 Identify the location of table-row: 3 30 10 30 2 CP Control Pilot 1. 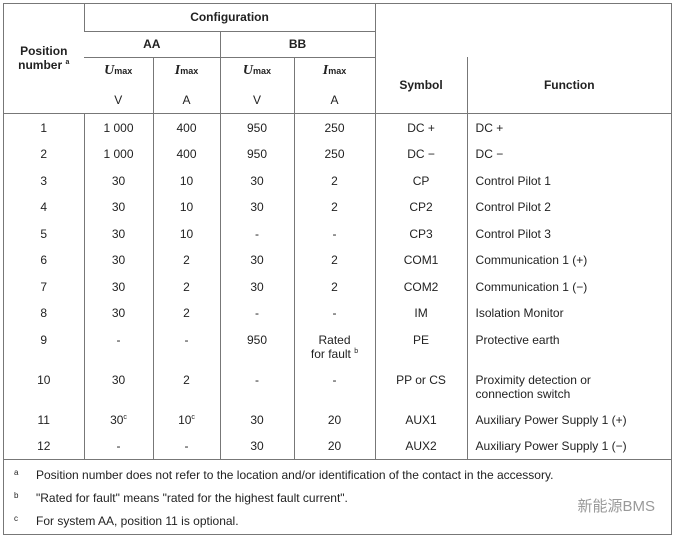
(337, 179).